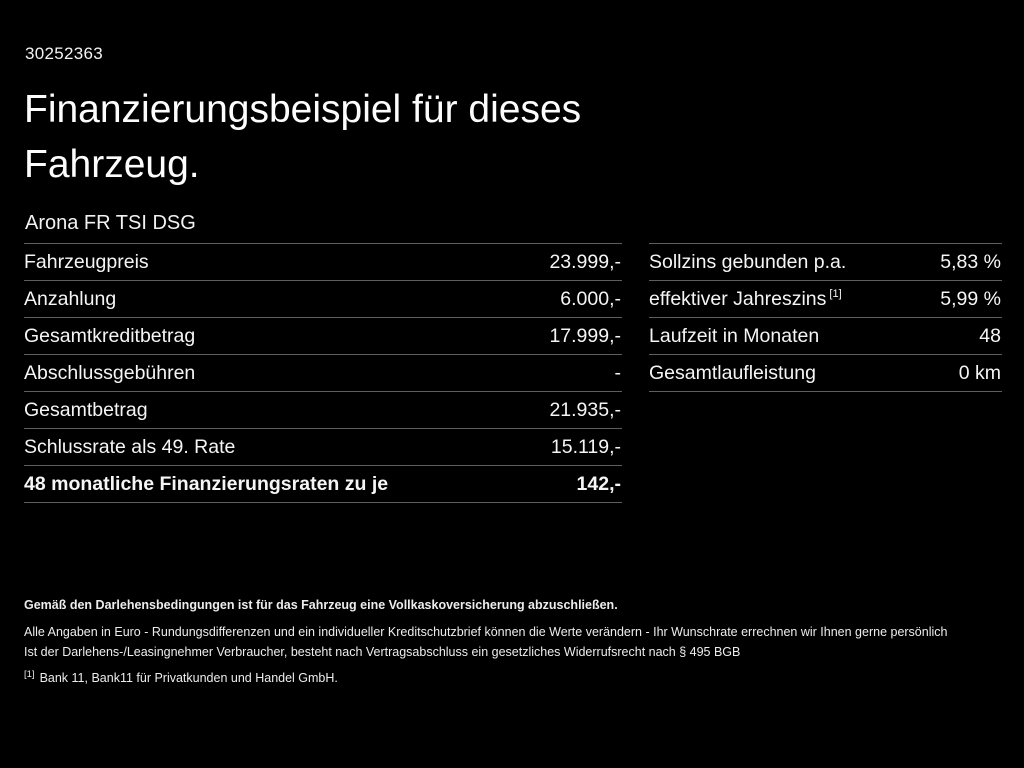  What do you see at coordinates (618, 372) in the screenshot?
I see `row-value: -` at bounding box center [618, 372].